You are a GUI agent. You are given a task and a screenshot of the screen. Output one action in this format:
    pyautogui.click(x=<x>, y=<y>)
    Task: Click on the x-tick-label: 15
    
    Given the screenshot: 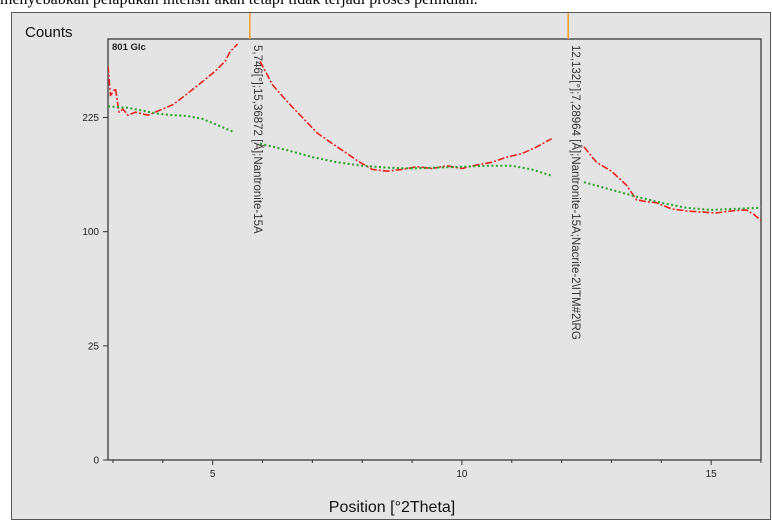 What is the action you would take?
    pyautogui.click(x=712, y=474)
    